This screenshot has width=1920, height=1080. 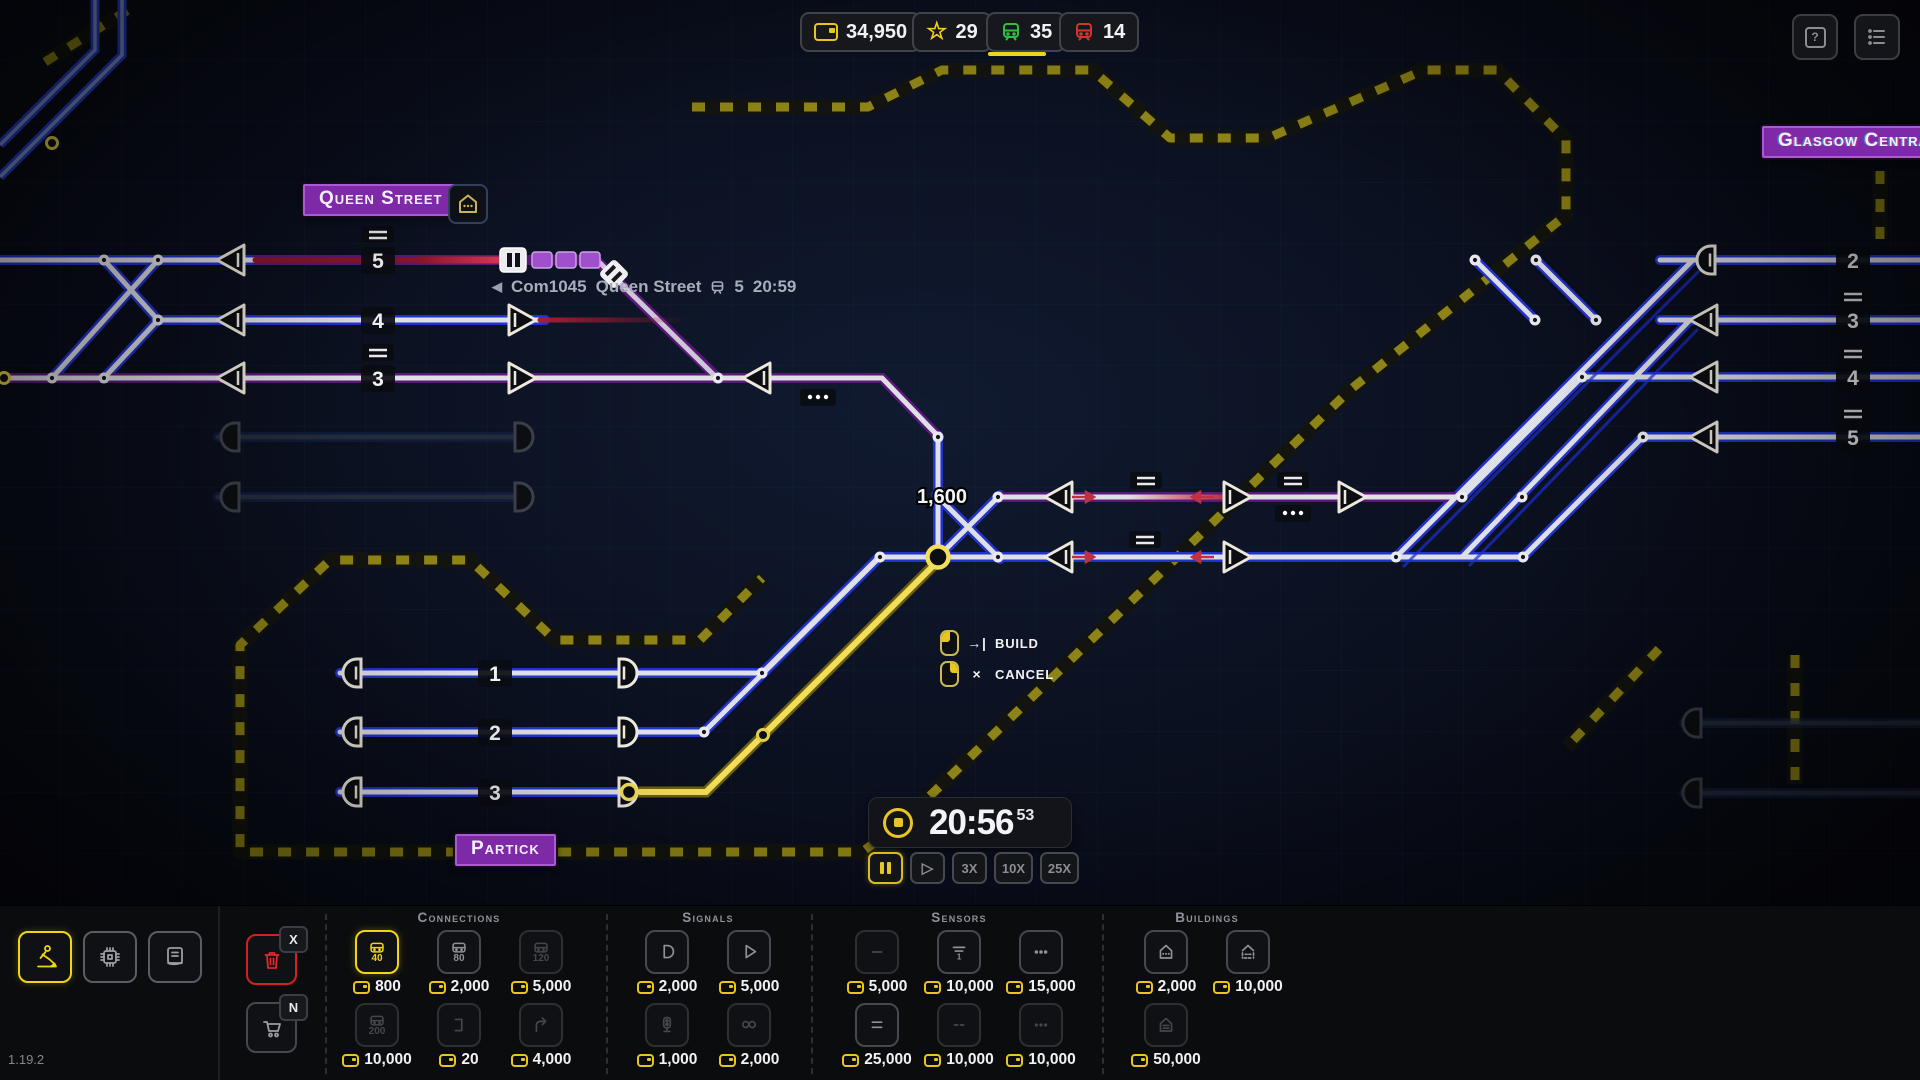 I want to click on tool-basic-sensor: 5,000, so click(x=876, y=965).